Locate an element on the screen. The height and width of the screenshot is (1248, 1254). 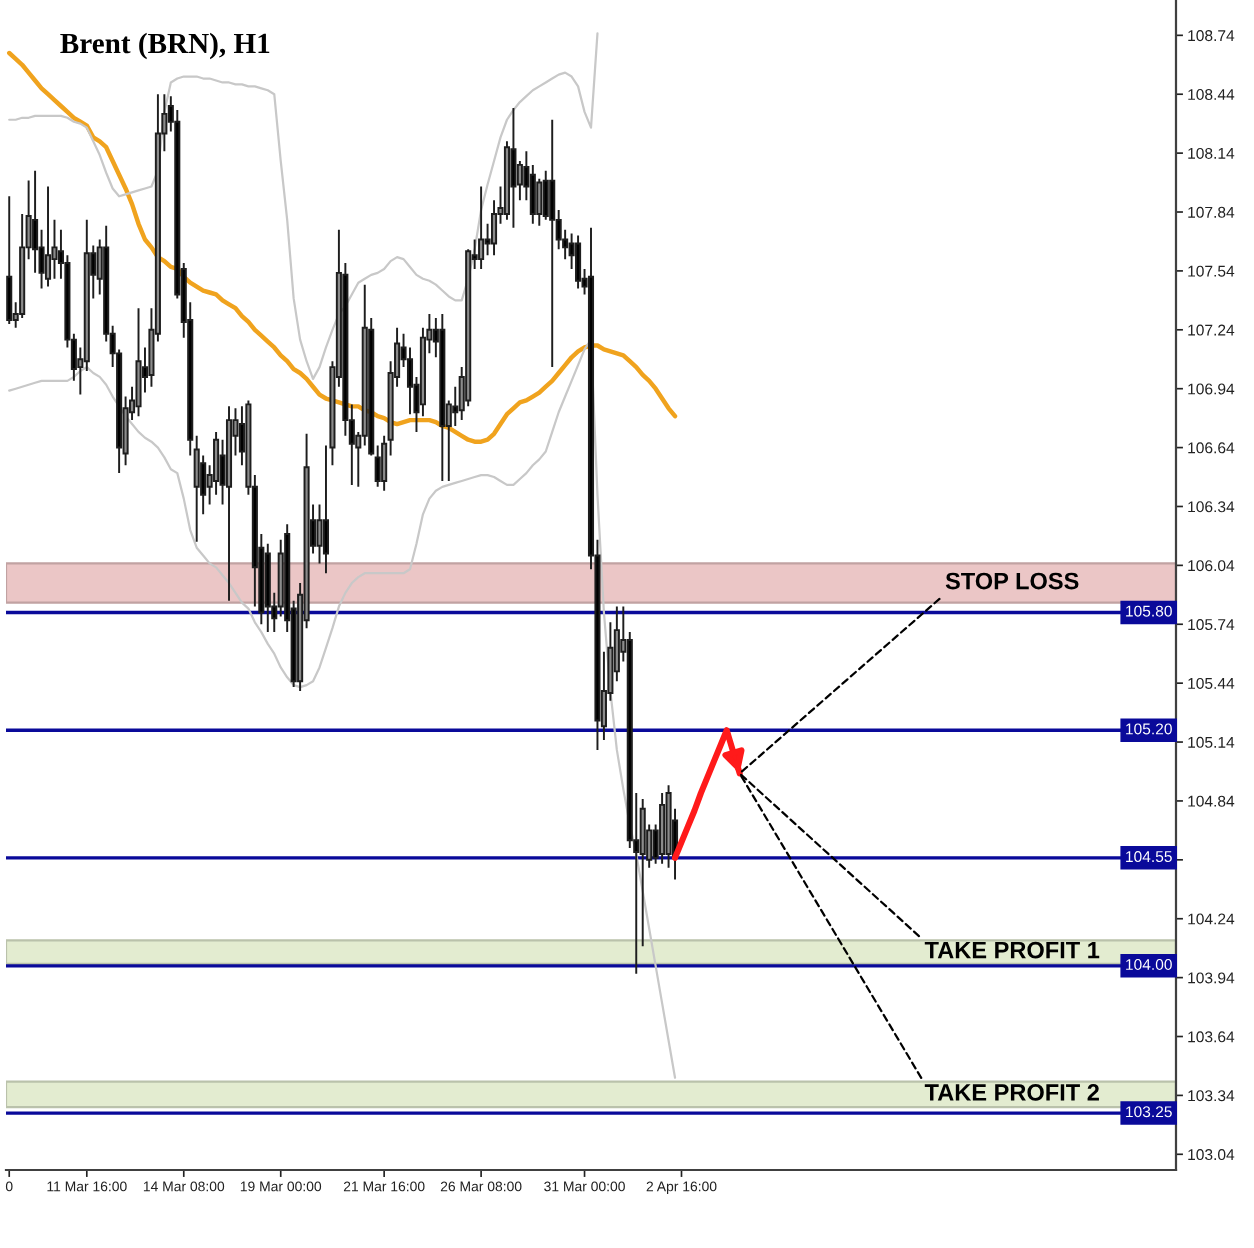
band-label: TAKE PROFIT 2 is located at coordinates (1011, 1092).